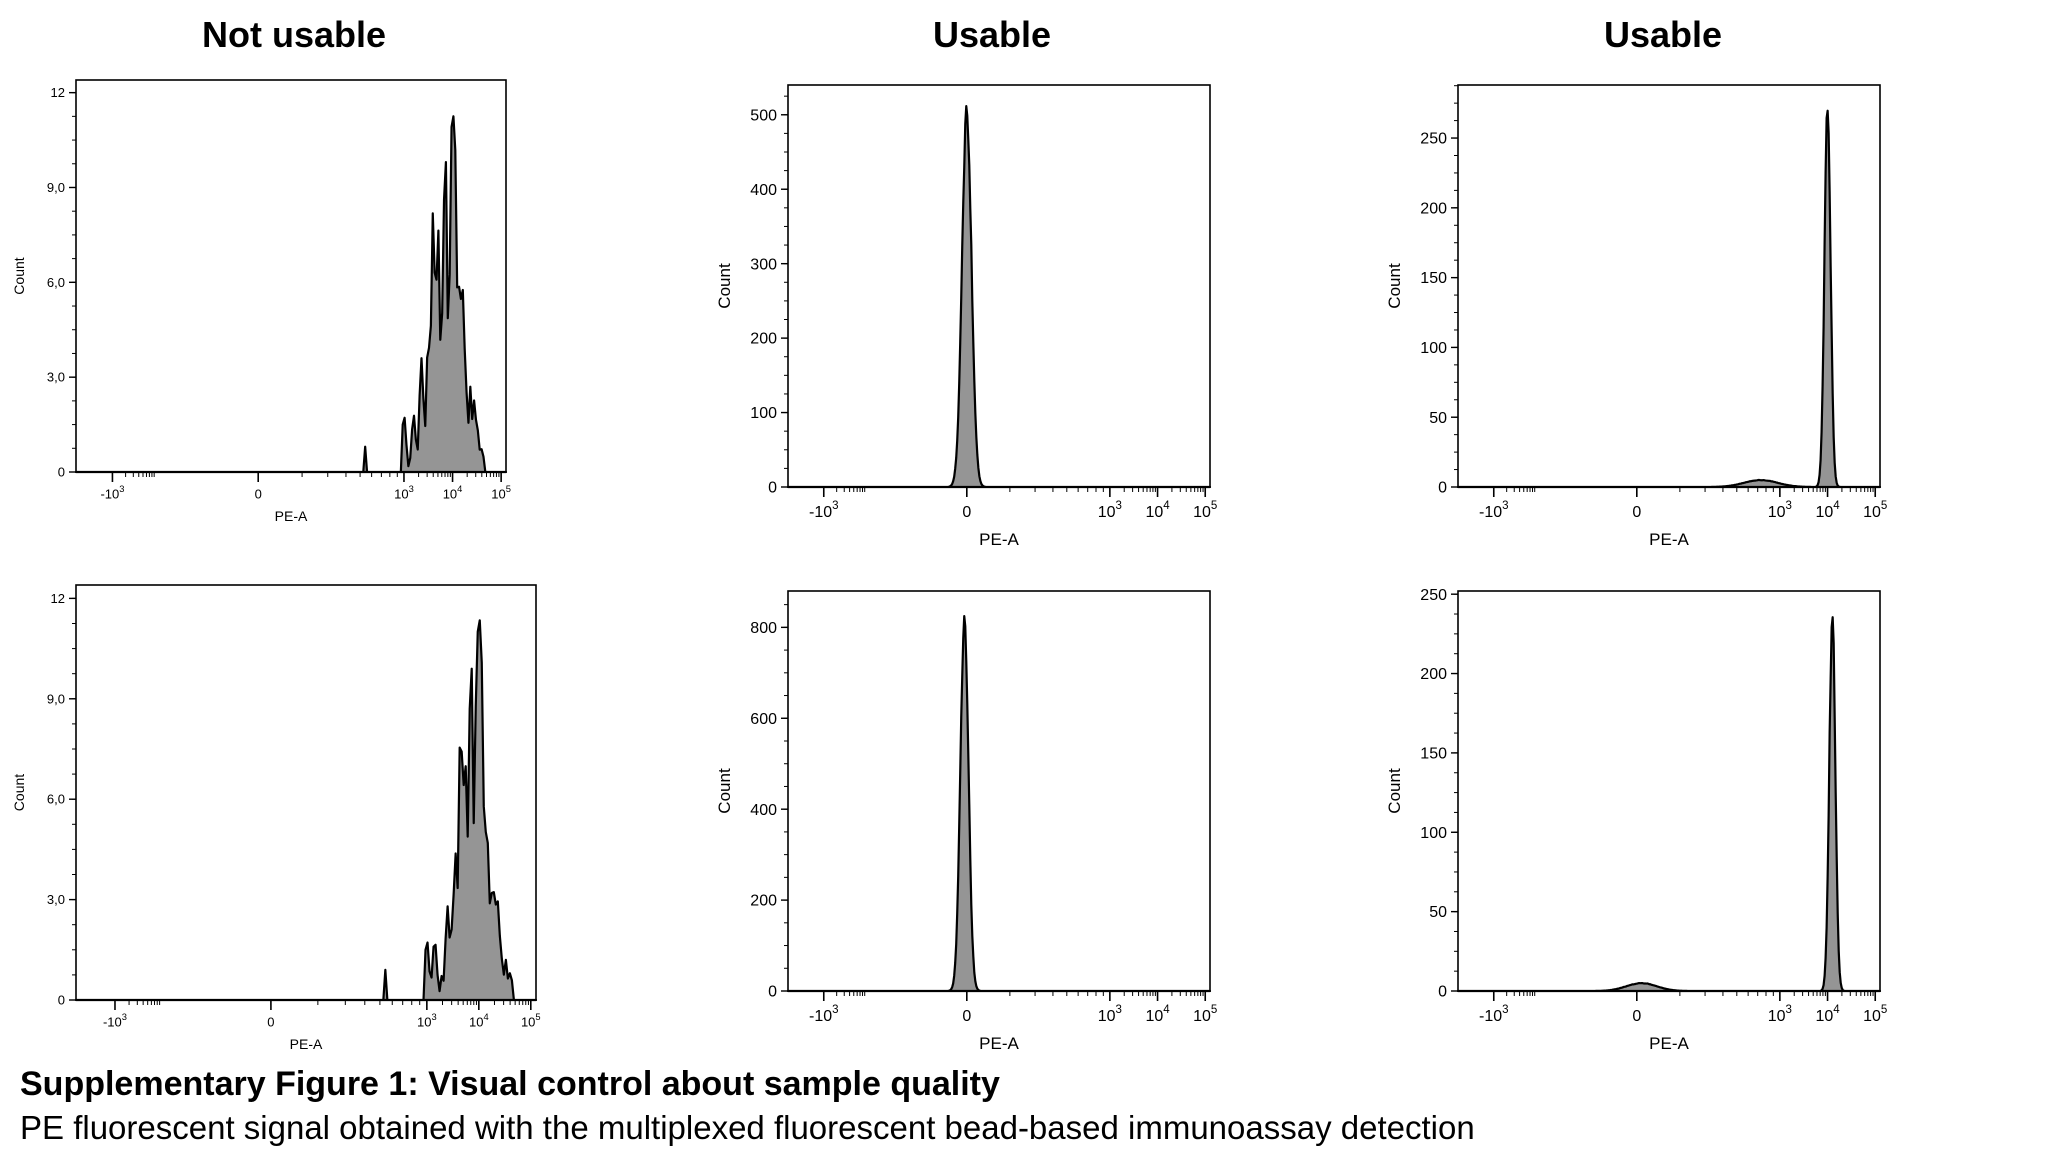 Image resolution: width=2048 pixels, height=1152 pixels. What do you see at coordinates (763, 719) in the screenshot?
I see `y-tick-label: 600` at bounding box center [763, 719].